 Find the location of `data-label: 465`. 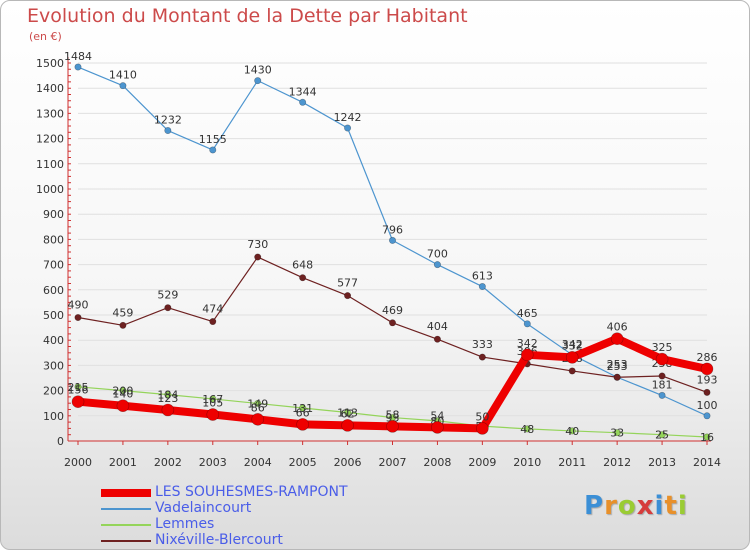

data-label: 465 is located at coordinates (527, 313).